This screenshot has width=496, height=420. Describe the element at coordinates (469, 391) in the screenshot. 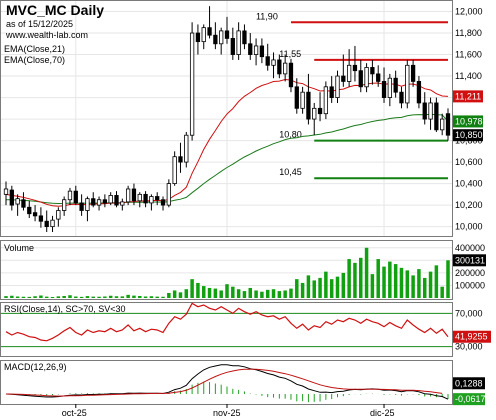

I see `macd-y-axis: 0,1288 -0,0617` at that location.